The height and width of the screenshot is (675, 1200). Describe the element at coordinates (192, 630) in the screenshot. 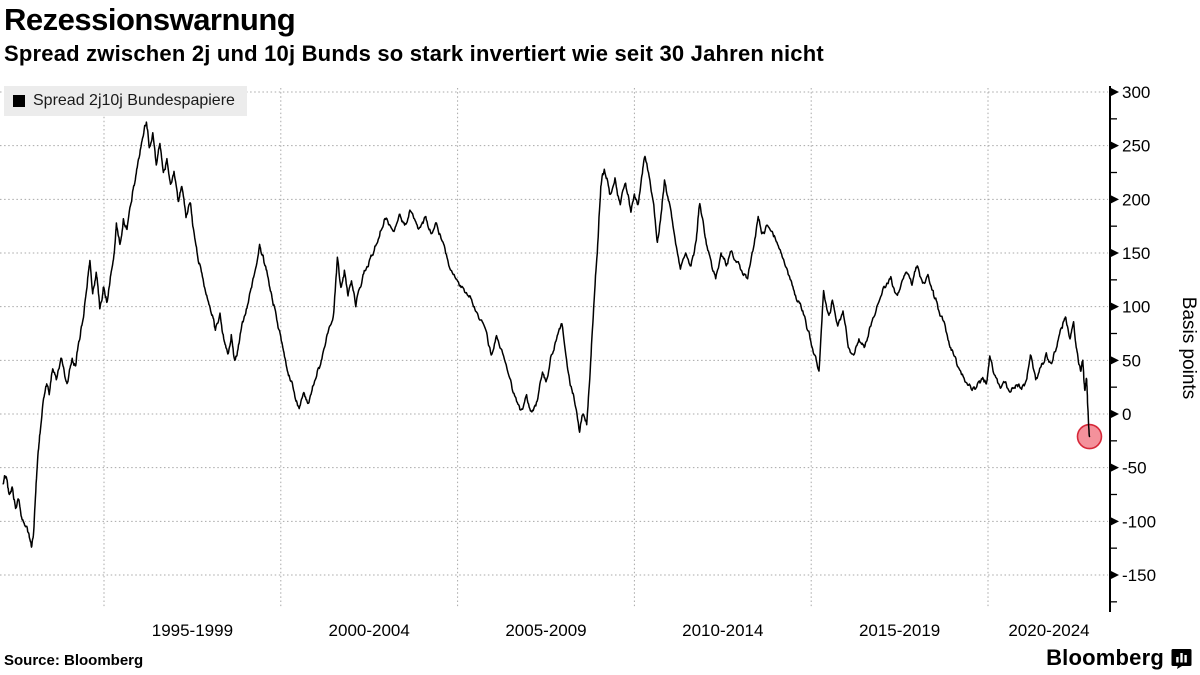

I see `x-axis-period-label: 1995-1999` at that location.